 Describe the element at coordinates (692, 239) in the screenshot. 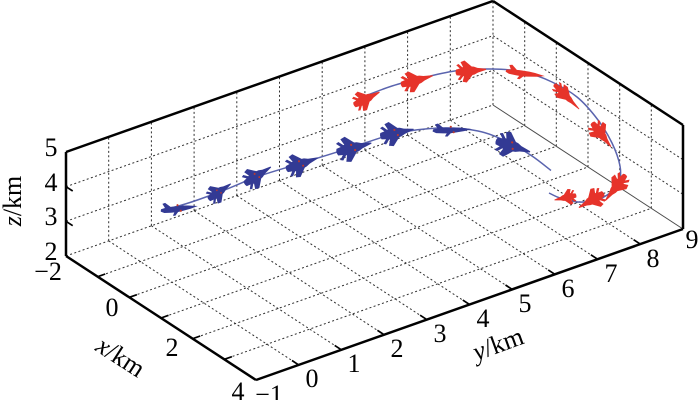

I see `svg-text: 9` at that location.